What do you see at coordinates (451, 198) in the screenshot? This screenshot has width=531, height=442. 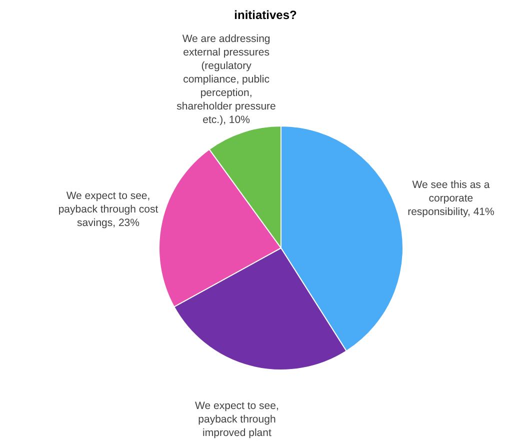 I see `slice-label: We see this as a corporate responsibility, 41%` at bounding box center [451, 198].